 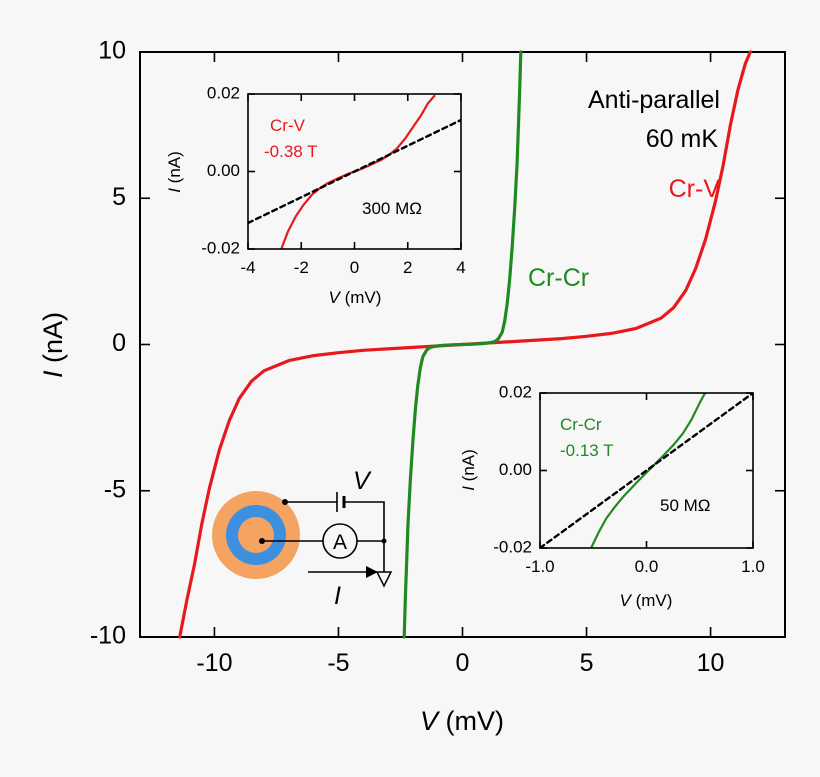 What do you see at coordinates (695, 189) in the screenshot?
I see `cr-v-series-label: Cr-V` at bounding box center [695, 189].